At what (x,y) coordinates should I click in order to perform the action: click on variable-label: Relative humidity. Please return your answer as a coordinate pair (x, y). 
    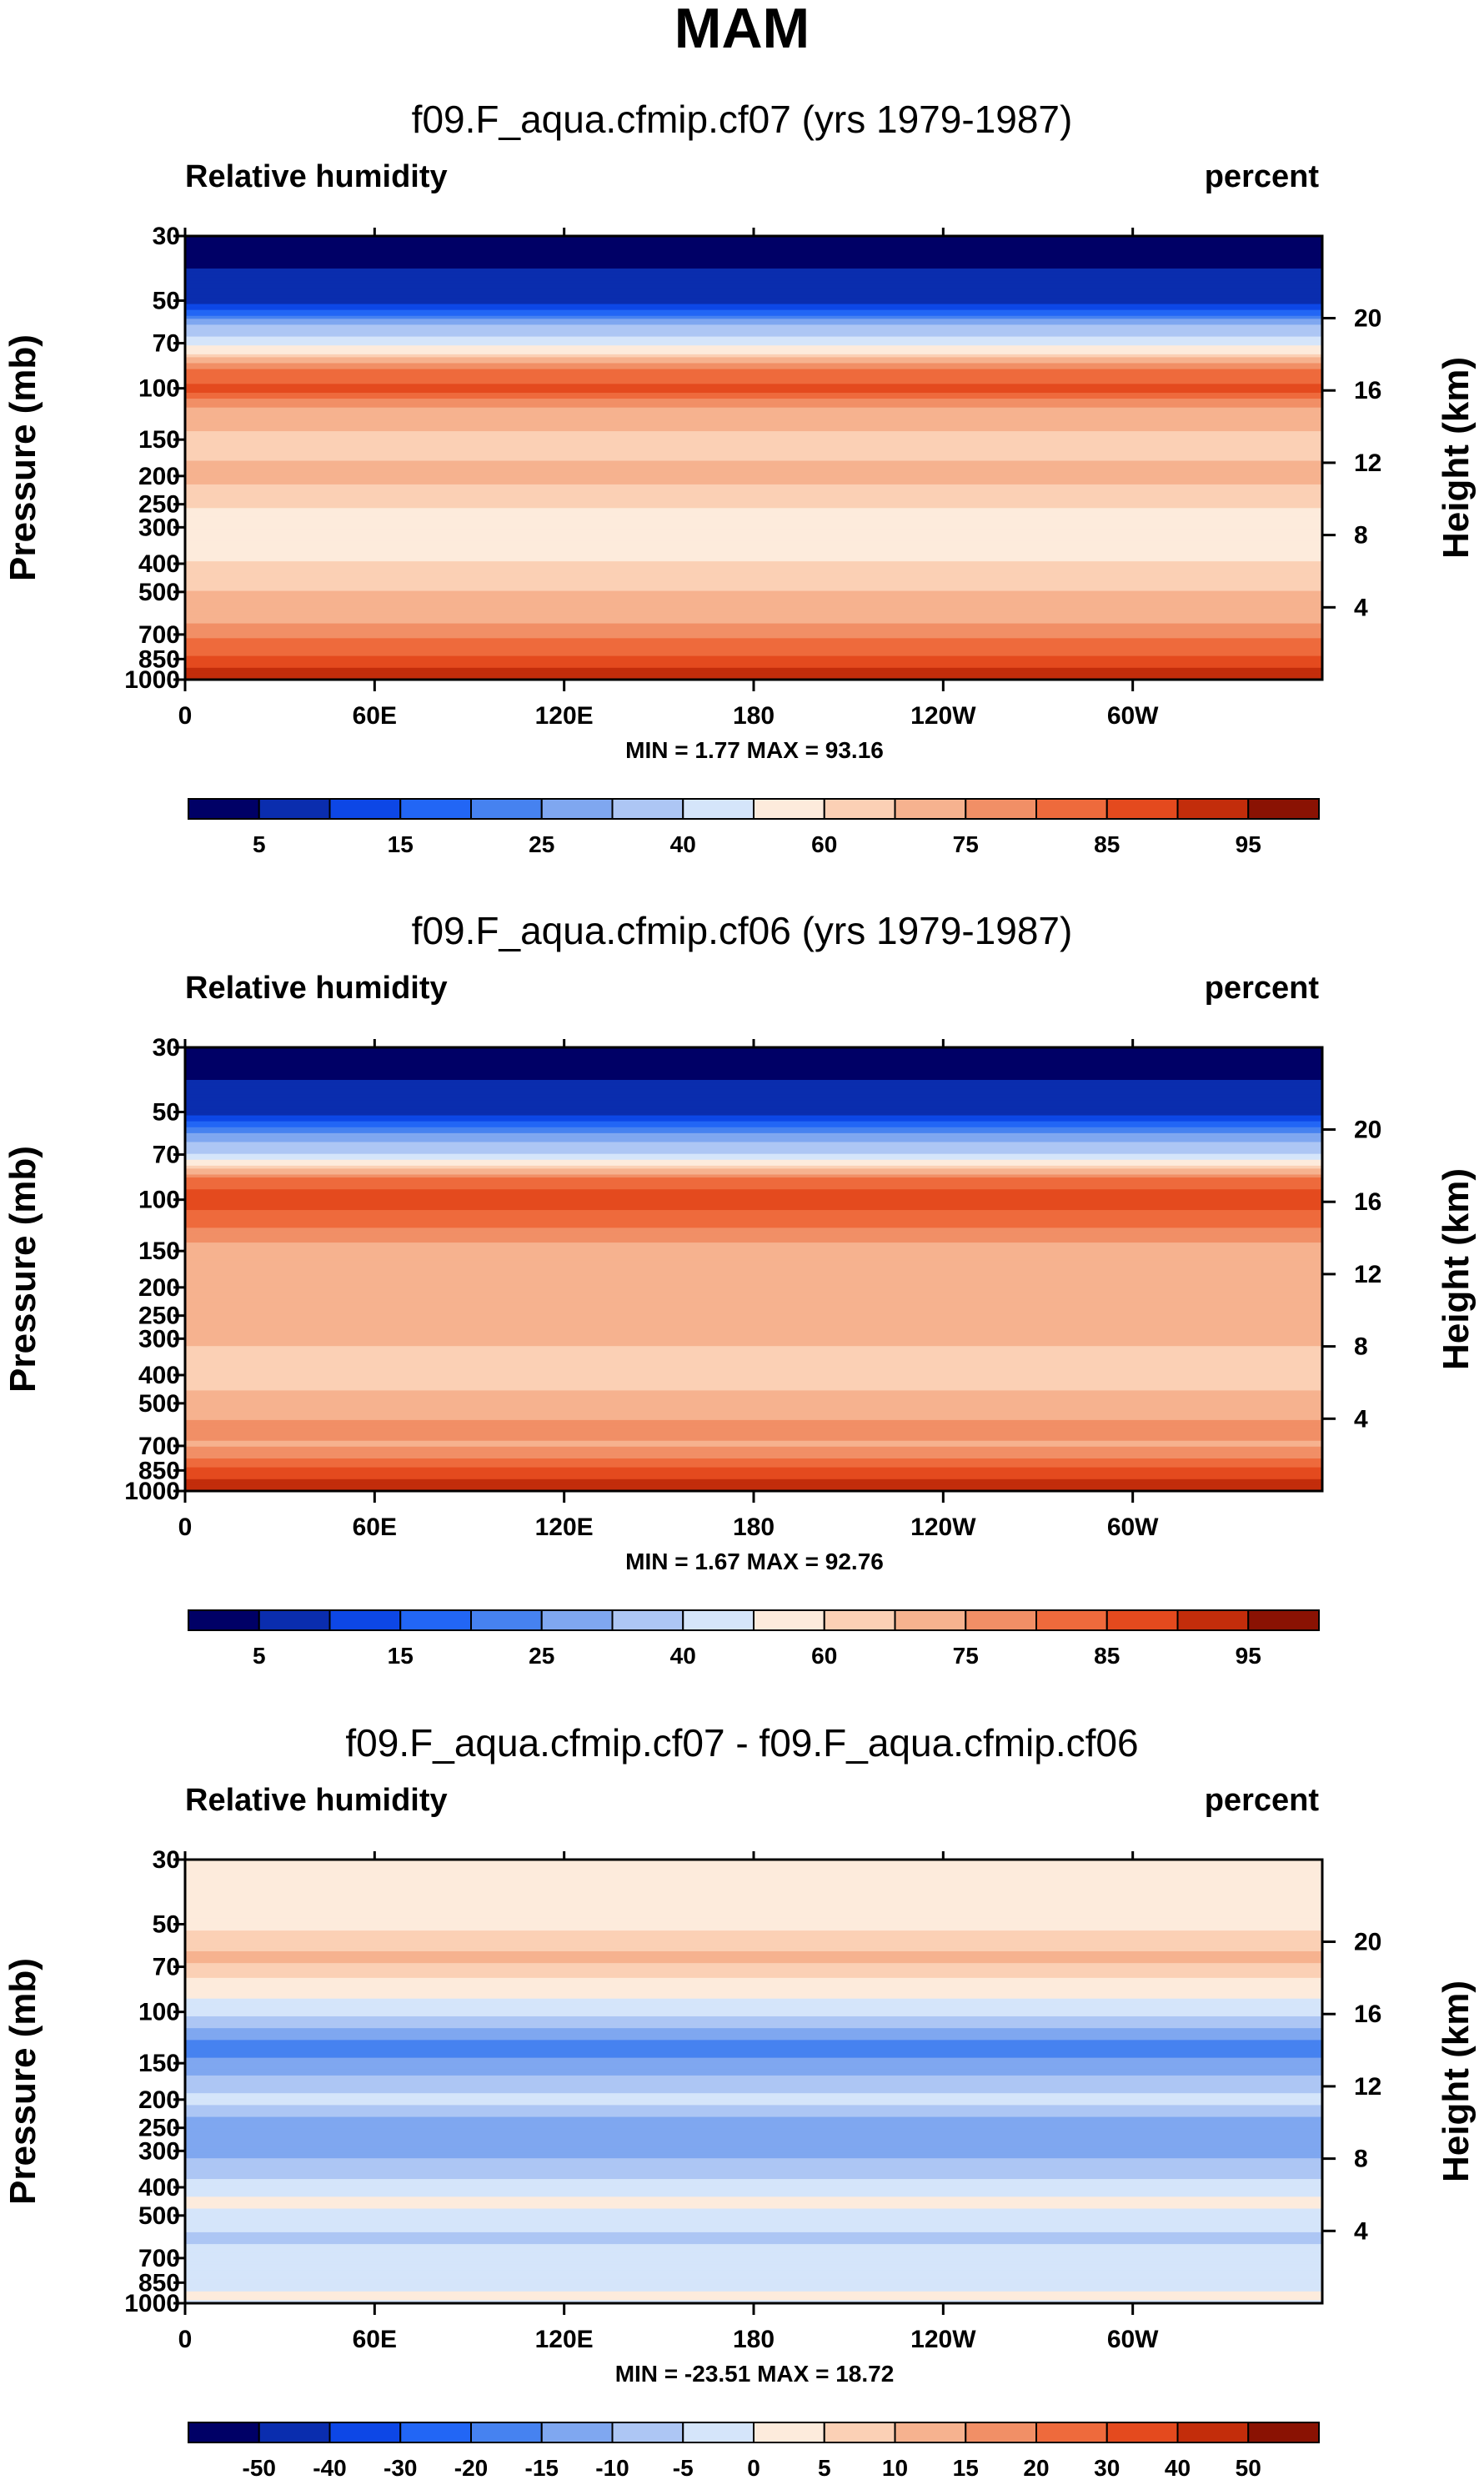
    Looking at the image, I should click on (316, 176).